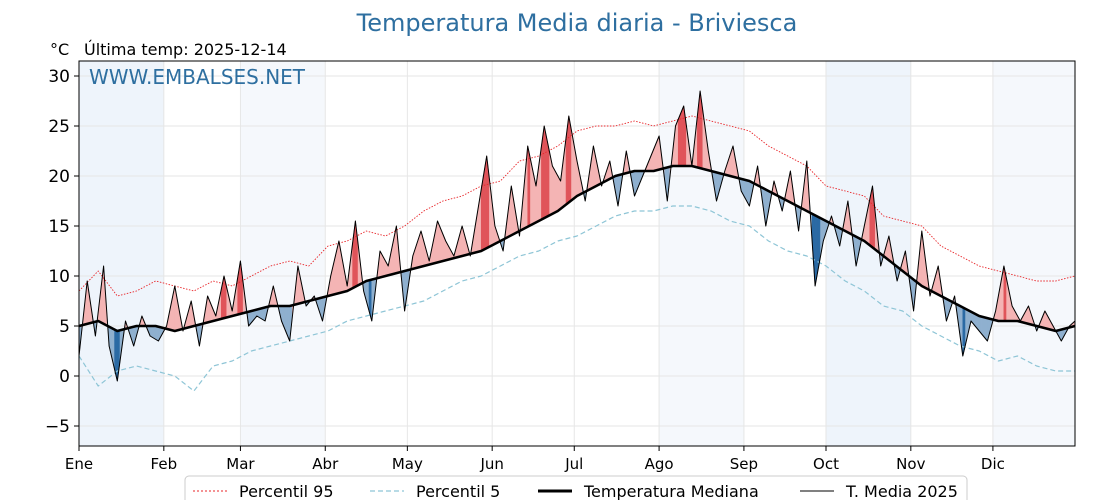 Image resolution: width=1120 pixels, height=500 pixels. Describe the element at coordinates (491, 464) in the screenshot. I see `x-tick-label: Jun` at that location.